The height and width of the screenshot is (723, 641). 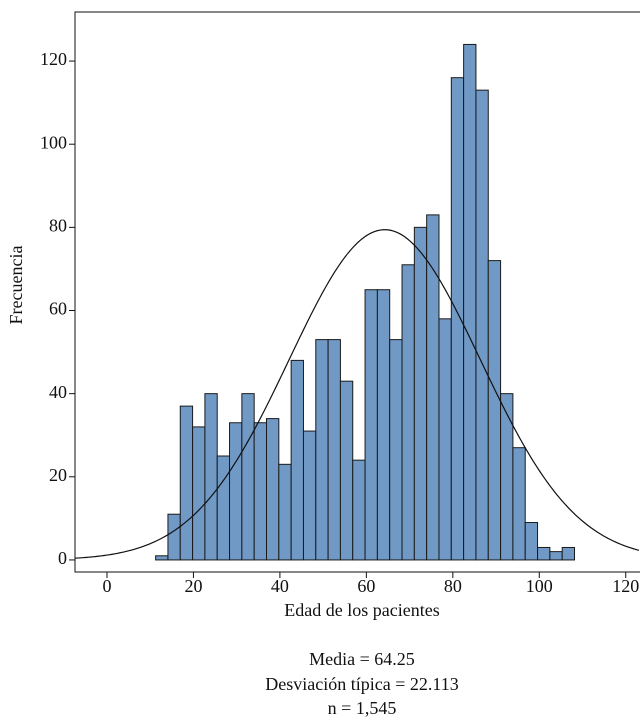 What do you see at coordinates (625, 586) in the screenshot?
I see `x-tick-label: 120` at bounding box center [625, 586].